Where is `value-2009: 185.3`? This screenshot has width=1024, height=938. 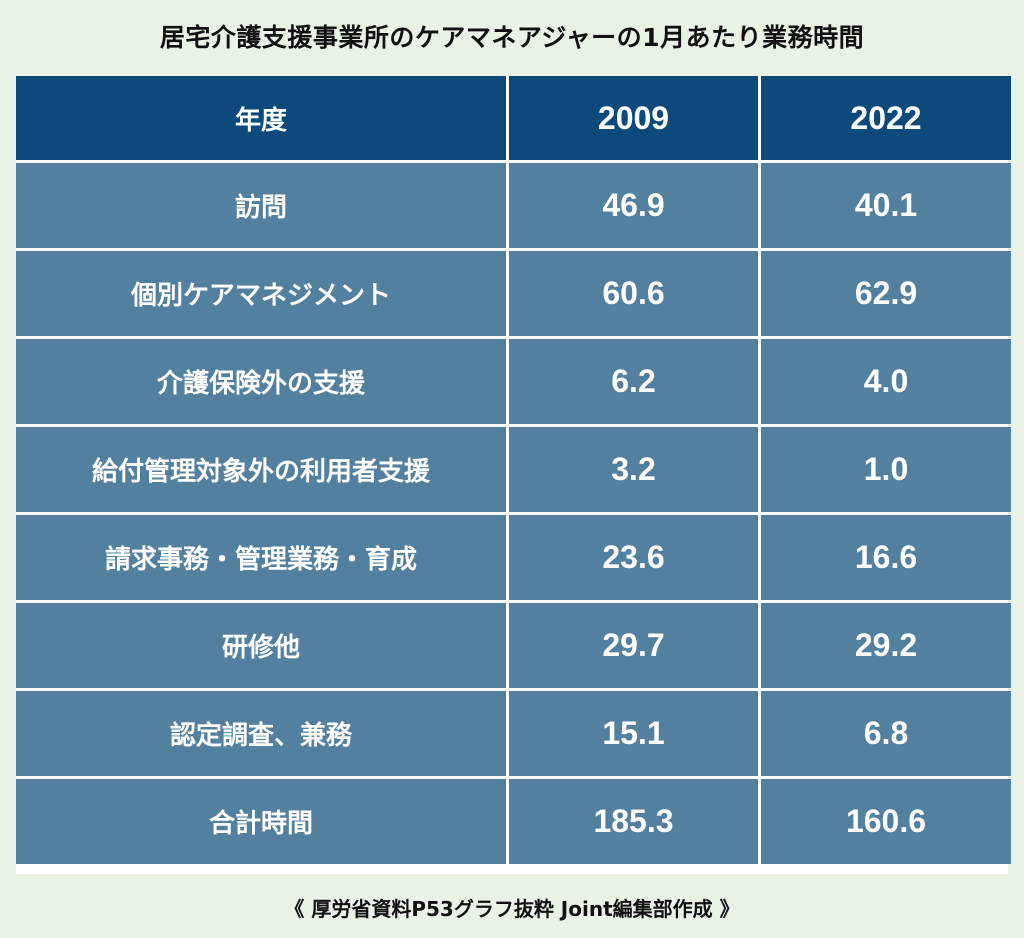
value-2009: 185.3 is located at coordinates (633, 821).